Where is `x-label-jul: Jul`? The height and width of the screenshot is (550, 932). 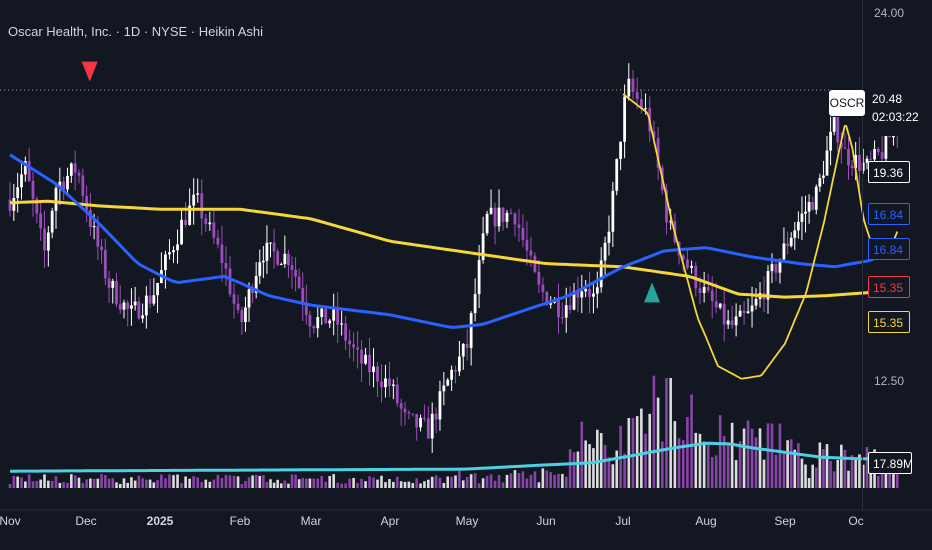 x-label-jul: Jul is located at coordinates (623, 521).